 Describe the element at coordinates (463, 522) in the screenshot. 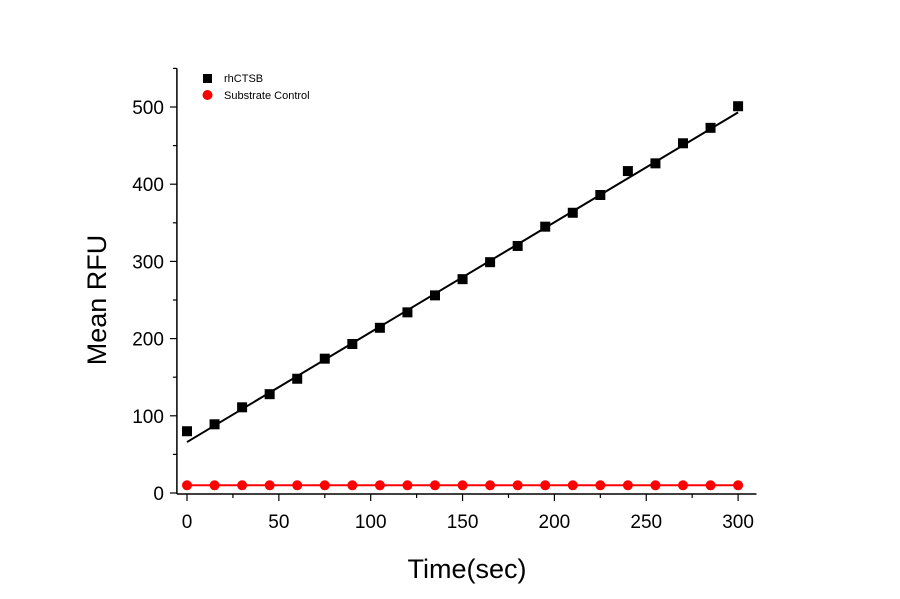

I see `x-tick-label: 150` at that location.